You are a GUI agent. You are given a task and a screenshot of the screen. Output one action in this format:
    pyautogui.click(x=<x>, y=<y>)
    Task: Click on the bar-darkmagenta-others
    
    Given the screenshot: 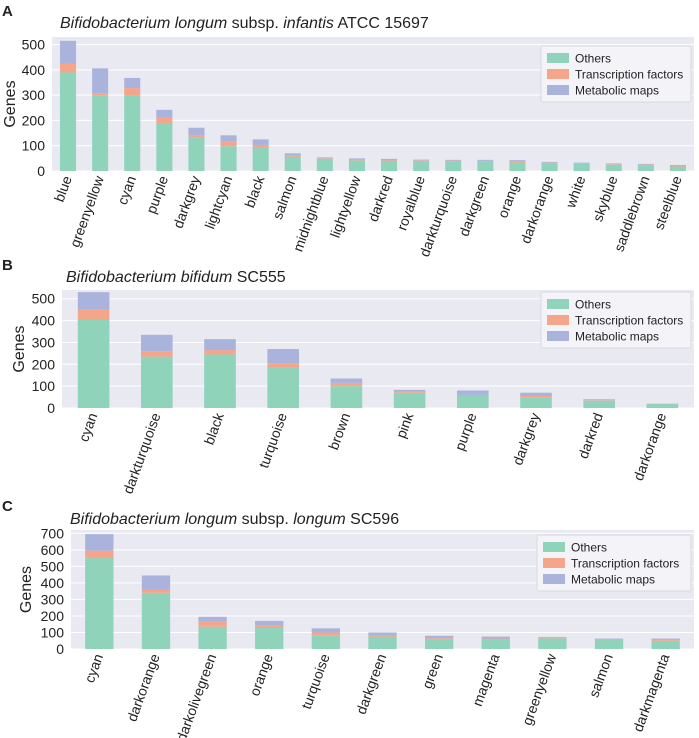 What is the action you would take?
    pyautogui.click(x=665, y=644)
    